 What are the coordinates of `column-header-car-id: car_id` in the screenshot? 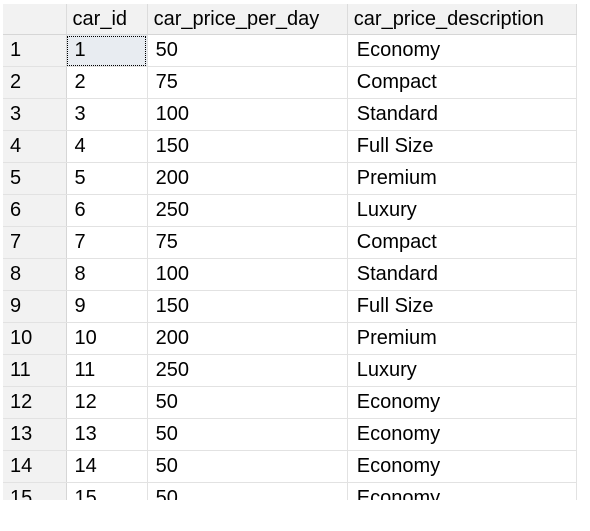 It's located at (107, 19).